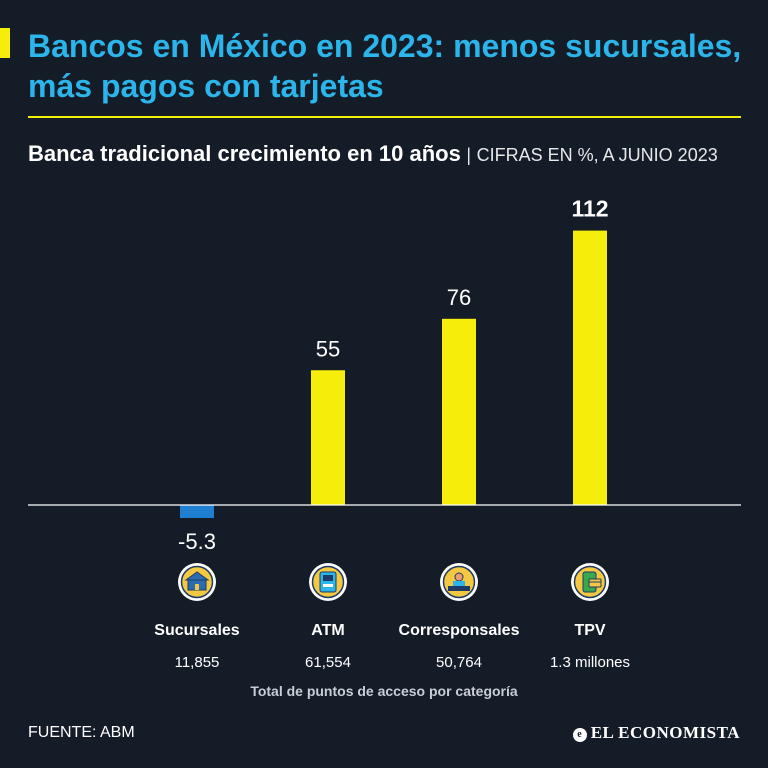  What do you see at coordinates (459, 630) in the screenshot?
I see `category-label-corresponsales: Corresponsales` at bounding box center [459, 630].